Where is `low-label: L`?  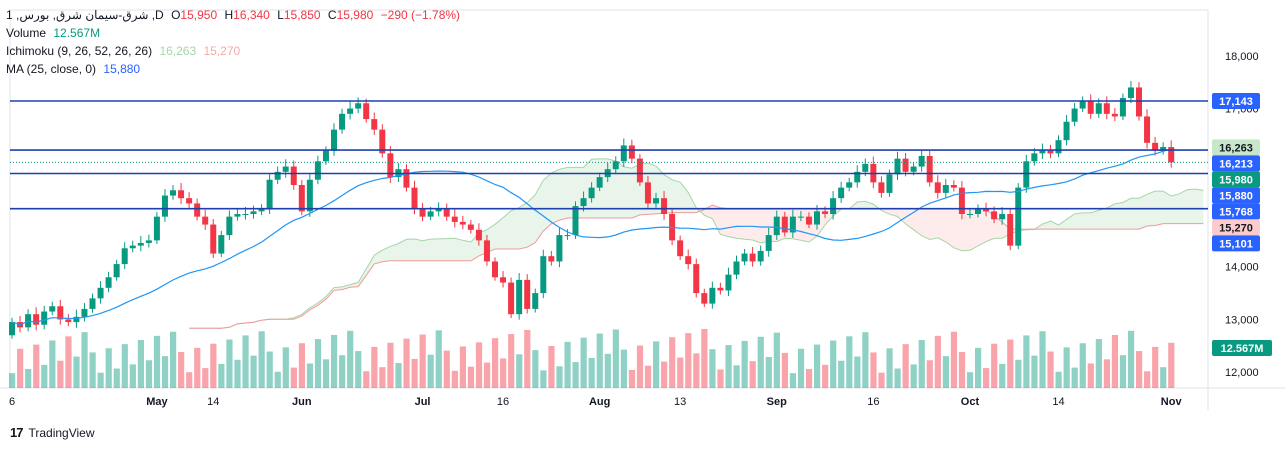 low-label: L is located at coordinates (280, 15).